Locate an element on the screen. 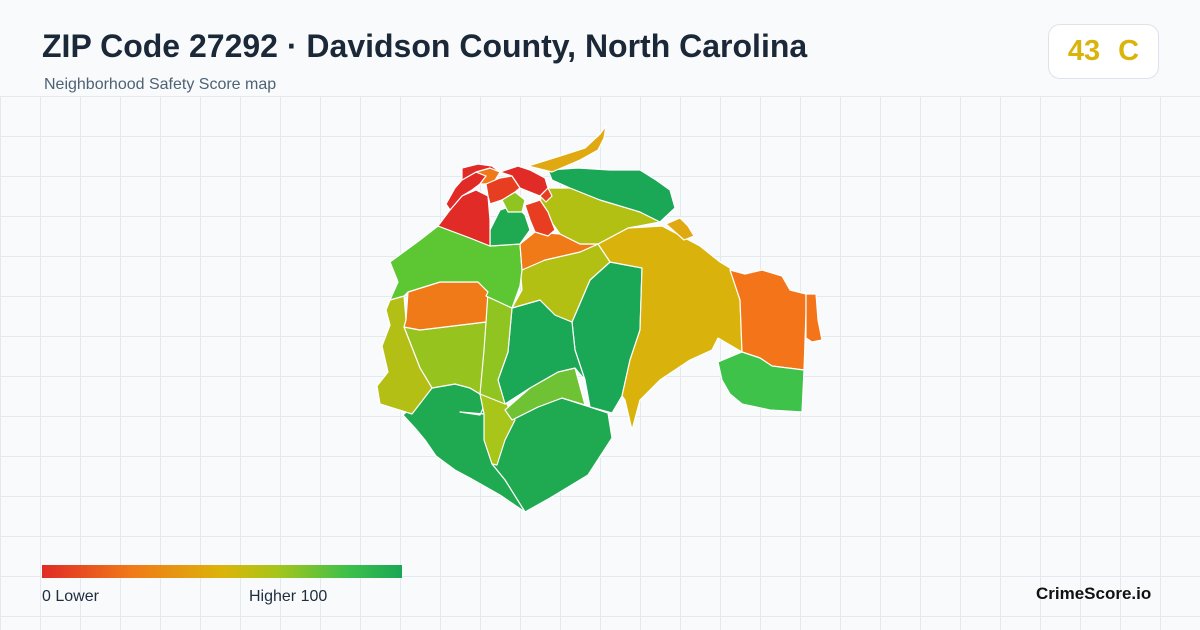 Image resolution: width=1200 pixels, height=630 pixels. page-subtitle: Neighborhood Safety Score map is located at coordinates (160, 84).